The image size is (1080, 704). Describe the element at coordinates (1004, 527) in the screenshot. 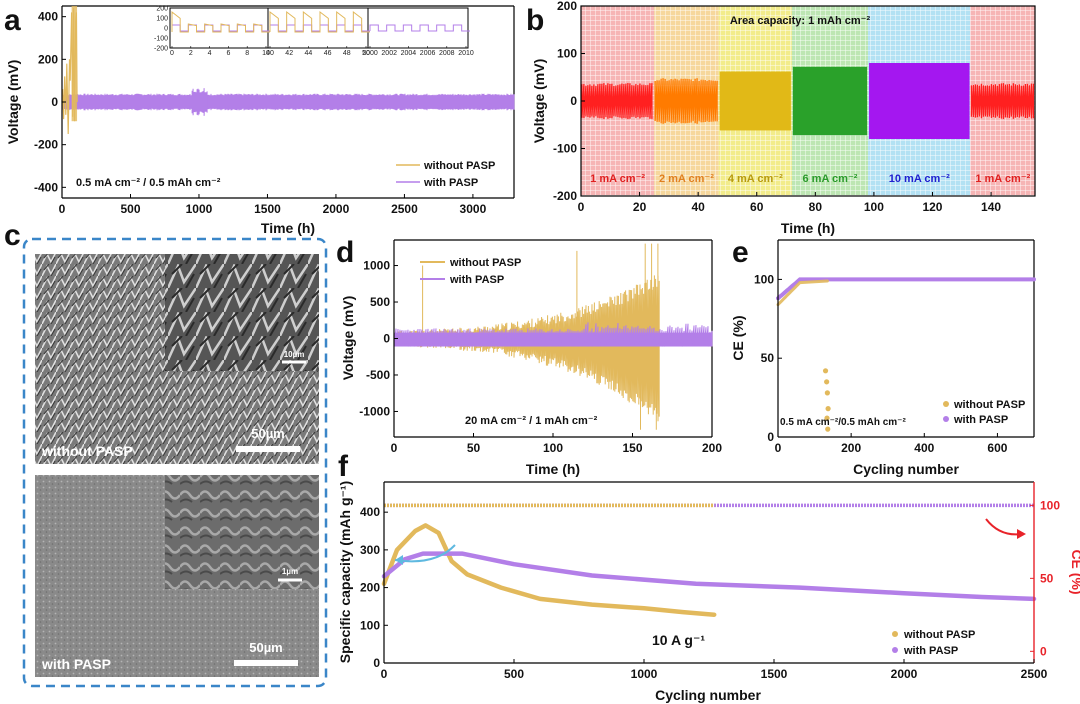

I see `arrow-to-ce-axis` at that location.